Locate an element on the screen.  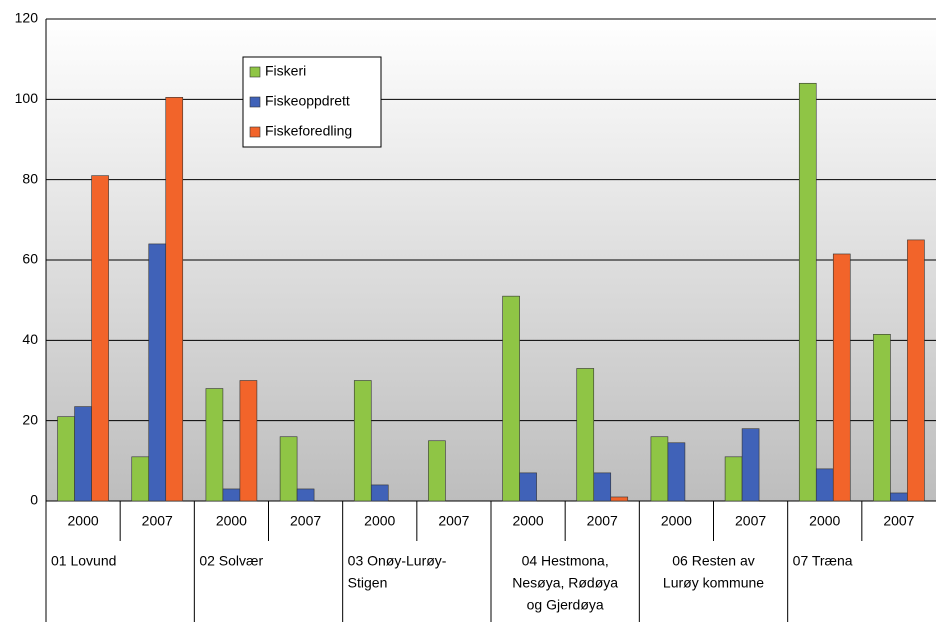
legend-label: Fiskeforedling is located at coordinates (308, 131).